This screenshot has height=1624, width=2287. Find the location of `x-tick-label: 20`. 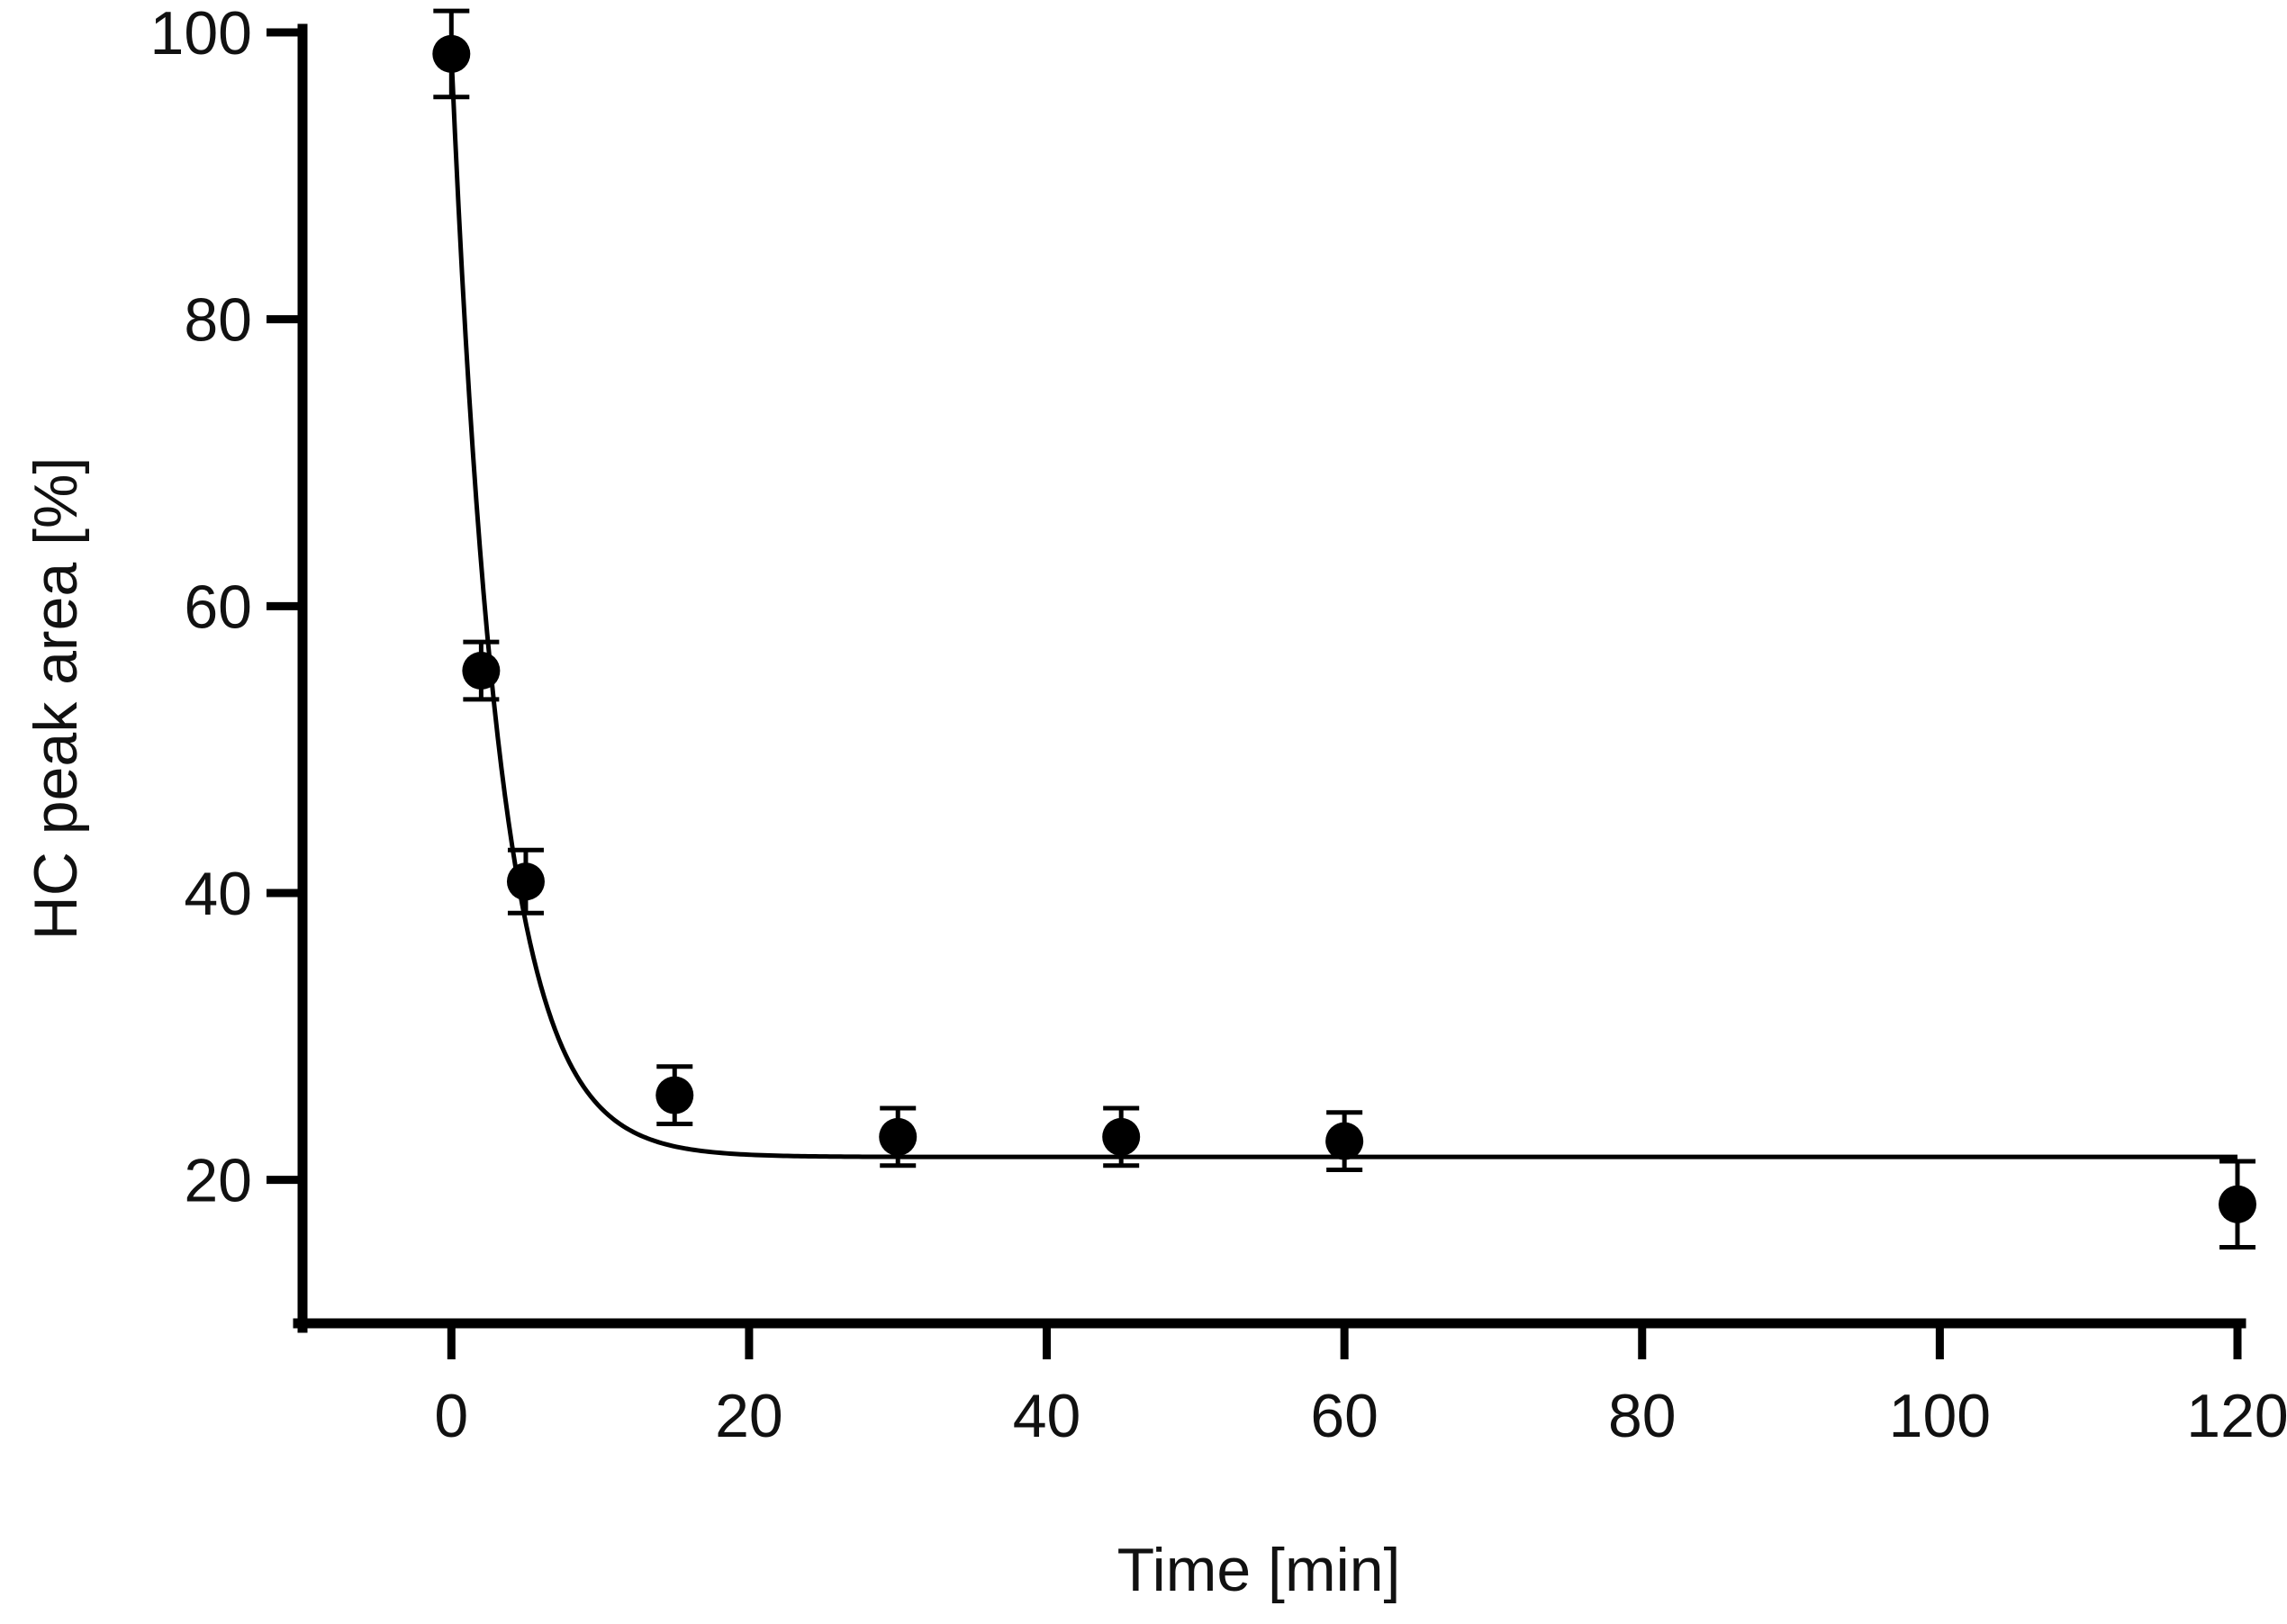

x-tick-label: 20 is located at coordinates (749, 1416).